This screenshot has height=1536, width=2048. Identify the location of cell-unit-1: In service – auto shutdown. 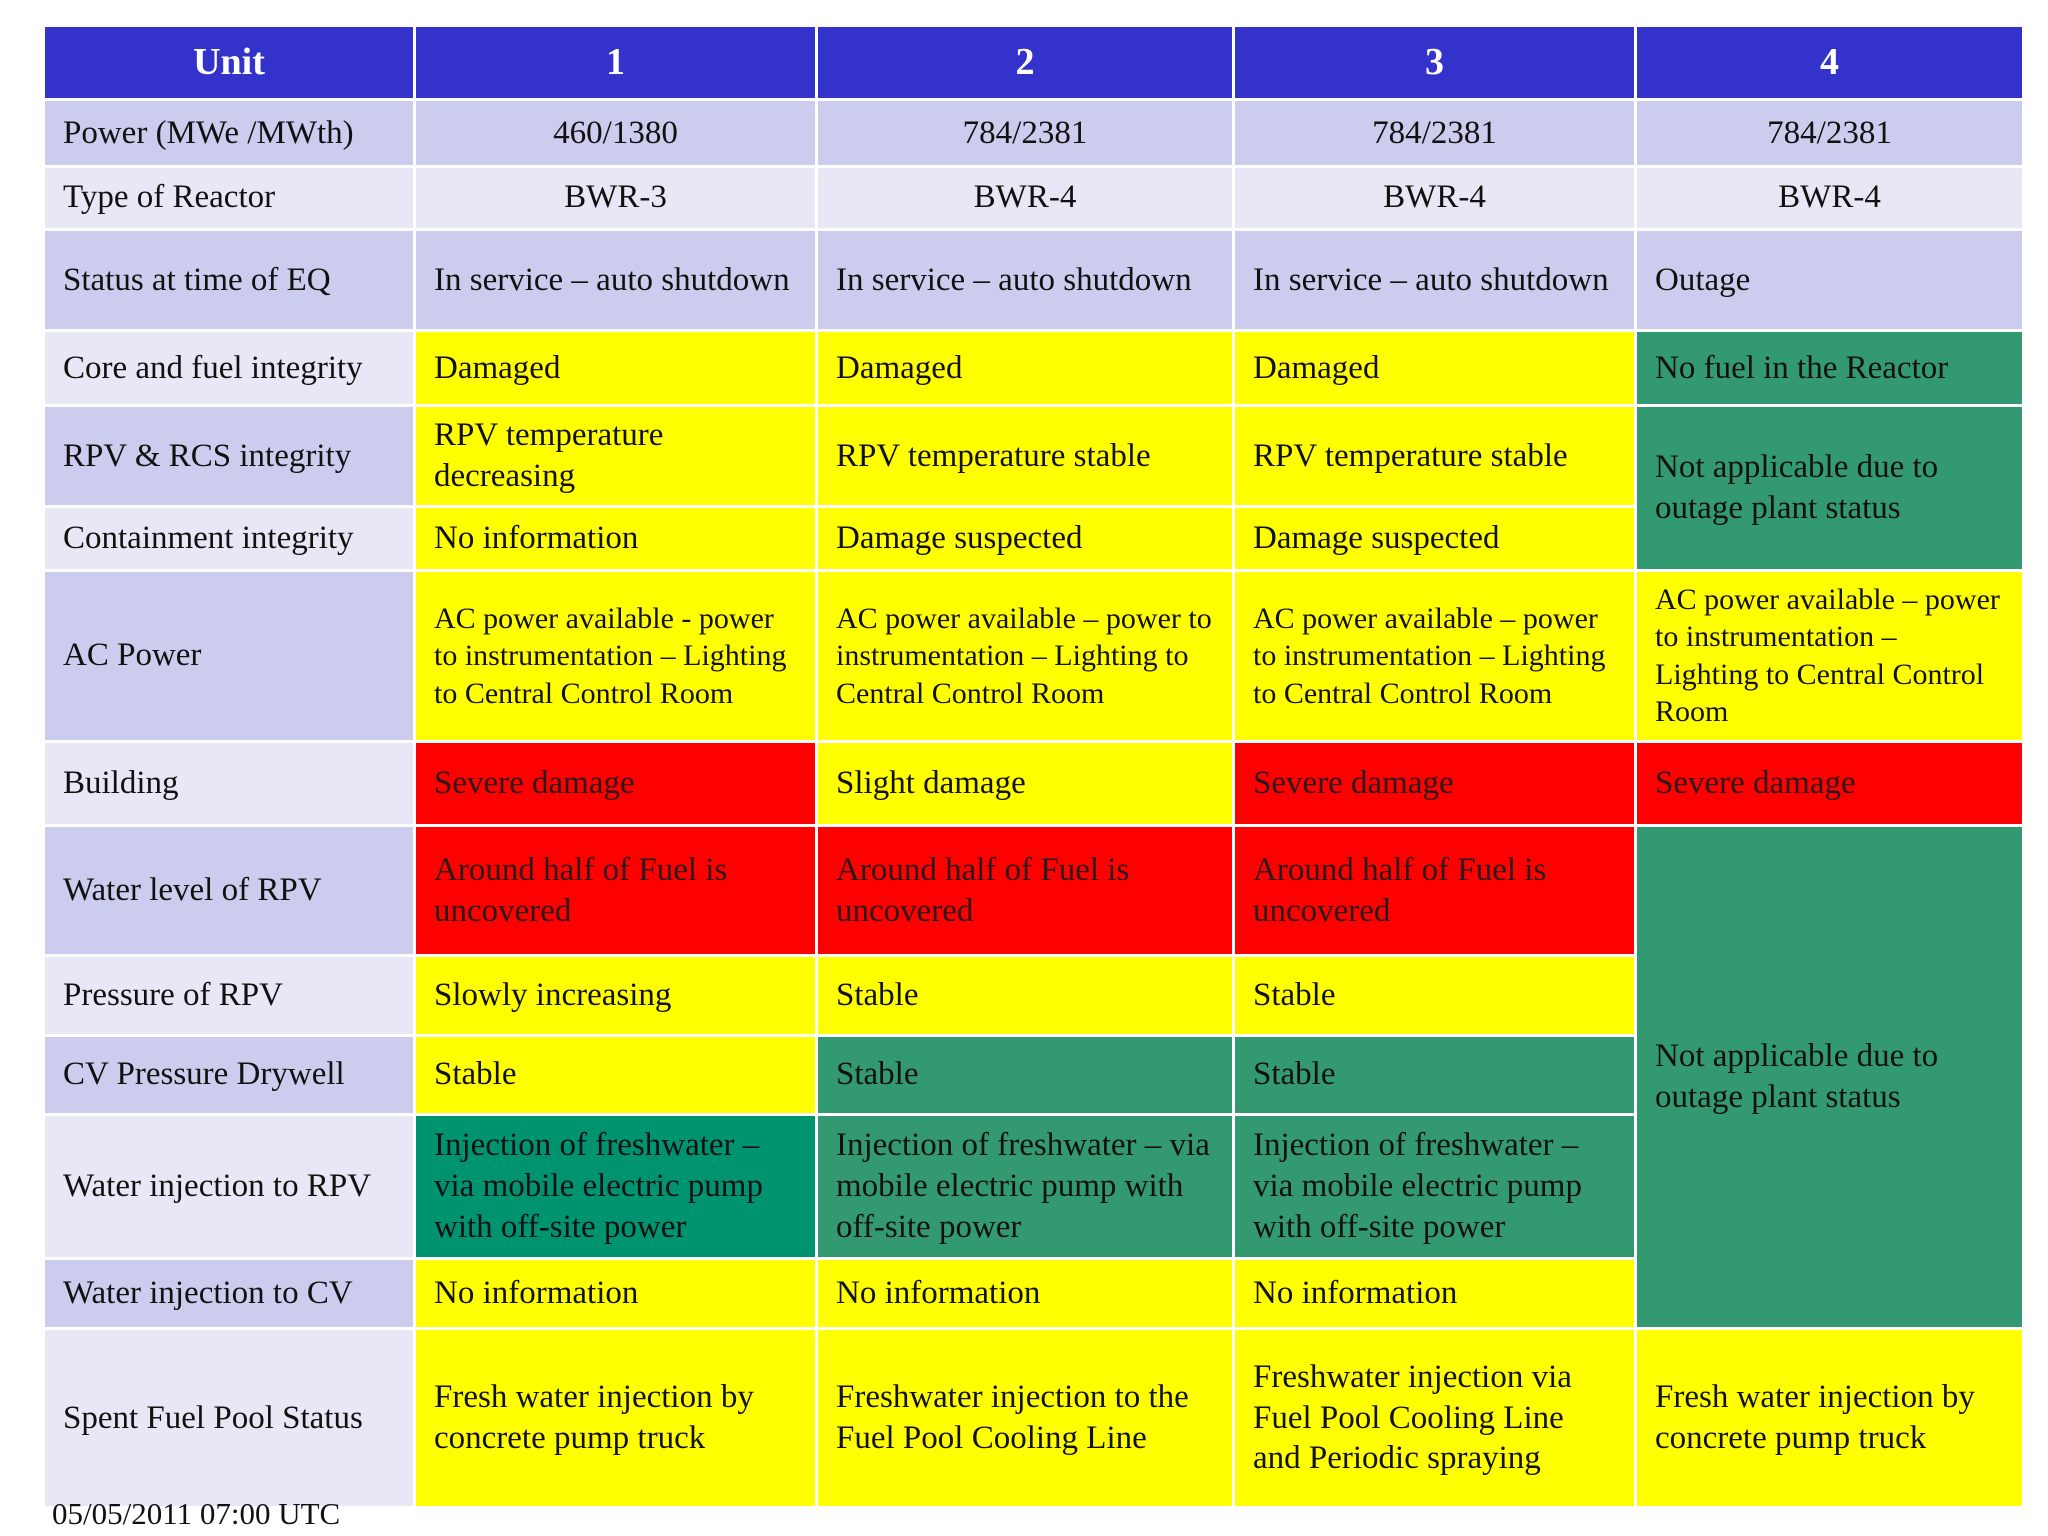
(615, 280).